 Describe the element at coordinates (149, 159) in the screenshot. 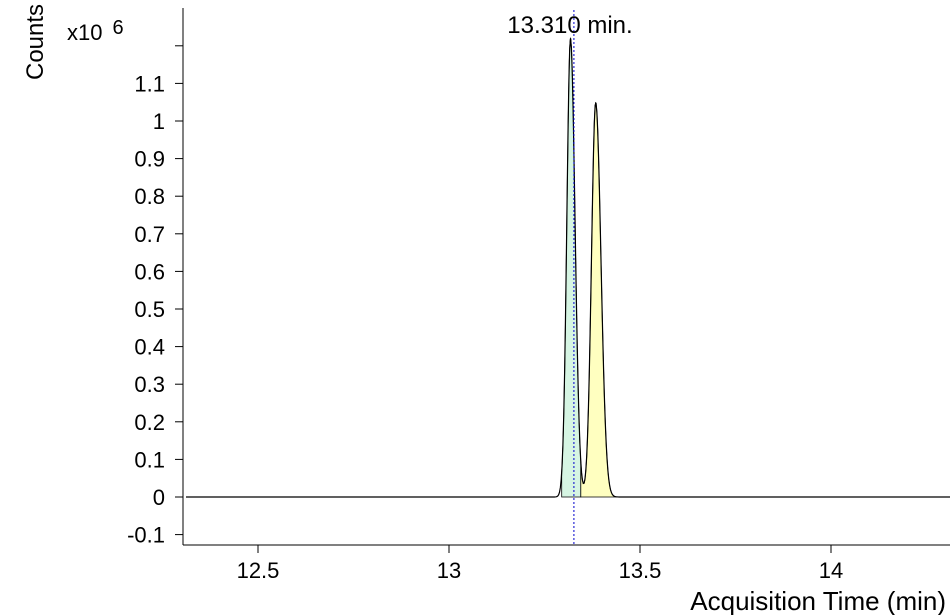

I see `y-tick-label: 0.9` at that location.